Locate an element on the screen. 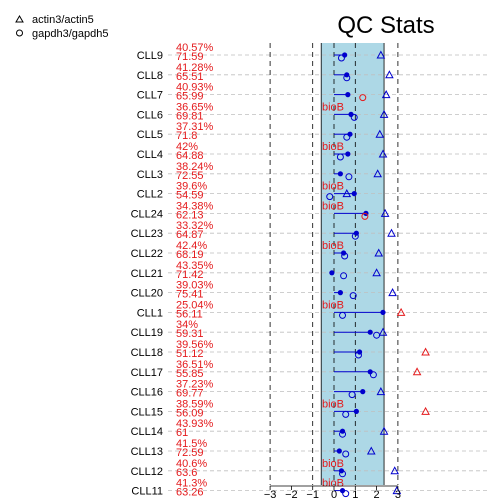  percent-label: 34.38% is located at coordinates (195, 206).